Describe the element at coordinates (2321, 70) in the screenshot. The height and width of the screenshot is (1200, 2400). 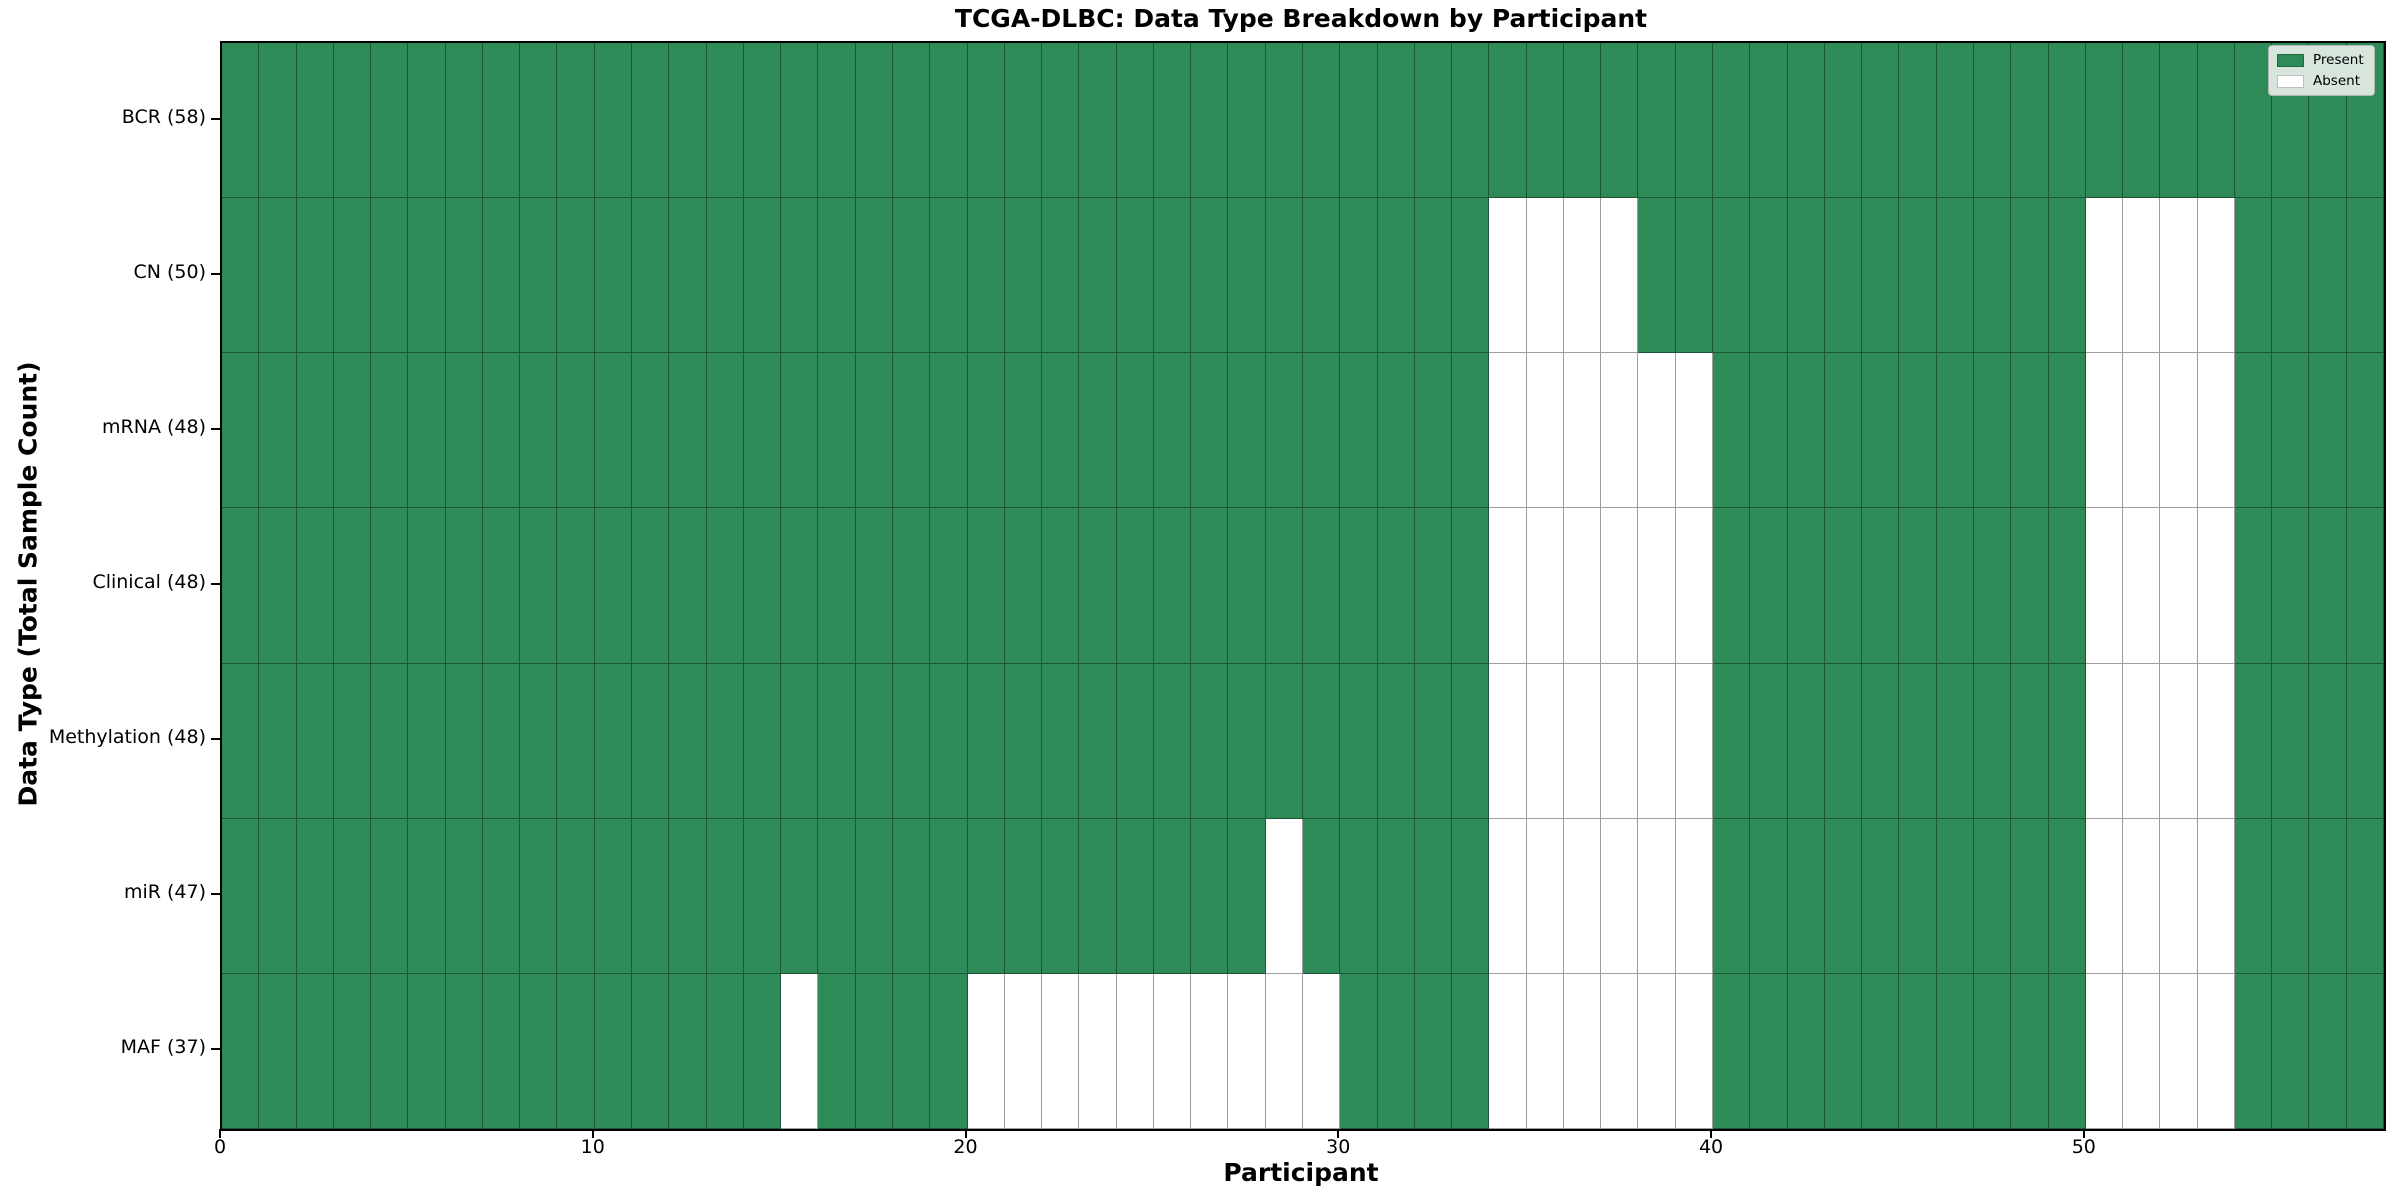
I see `legend: Present Absent` at that location.